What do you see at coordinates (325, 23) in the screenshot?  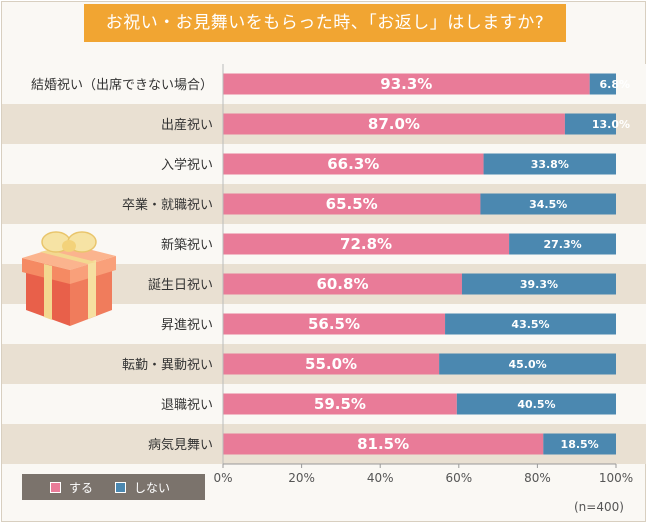 I see `chart-title: お祝い・お見舞いをもらった時、「お返し」はしますか?` at bounding box center [325, 23].